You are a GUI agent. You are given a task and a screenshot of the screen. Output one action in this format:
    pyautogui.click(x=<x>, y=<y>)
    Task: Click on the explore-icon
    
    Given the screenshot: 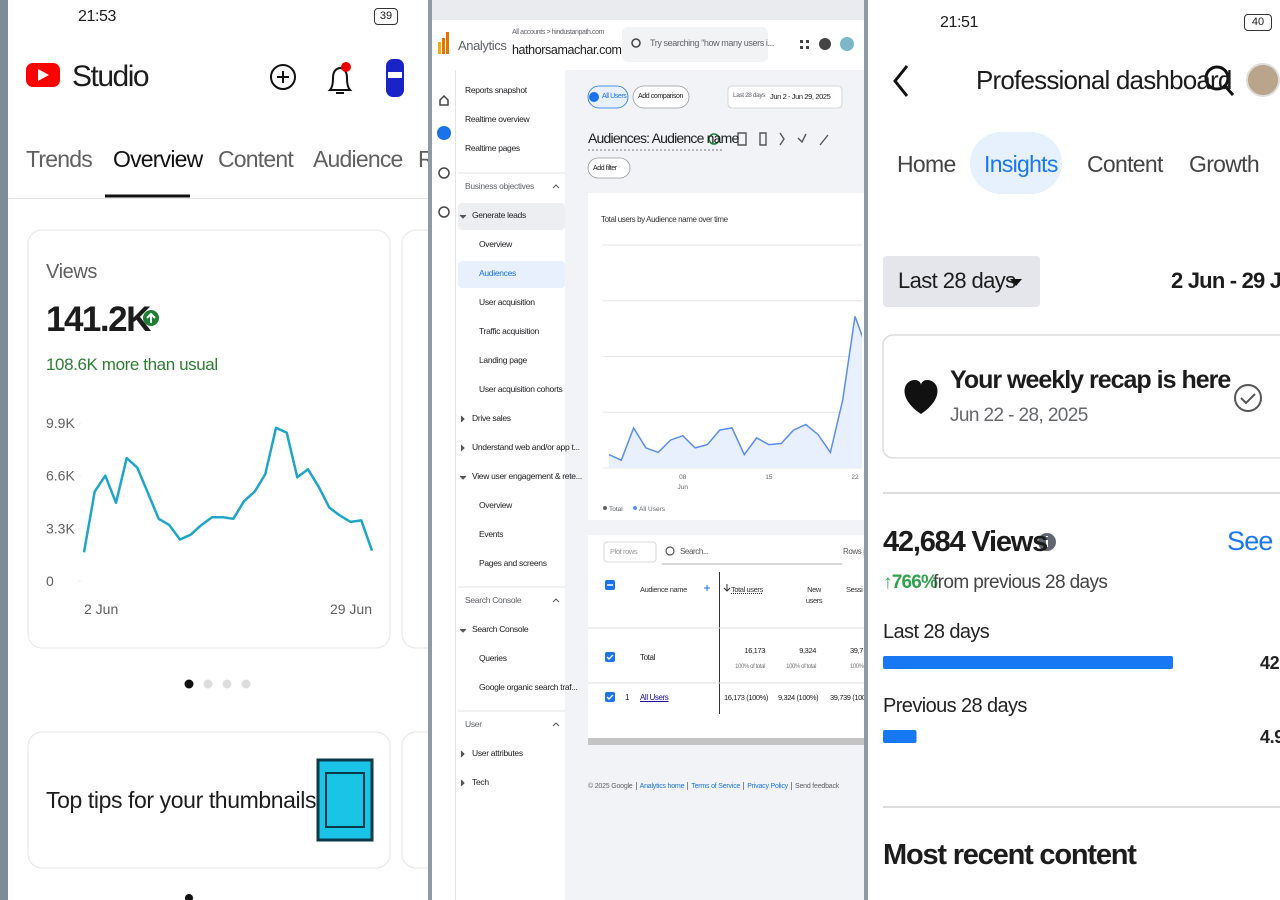 What is the action you would take?
    pyautogui.click(x=444, y=173)
    